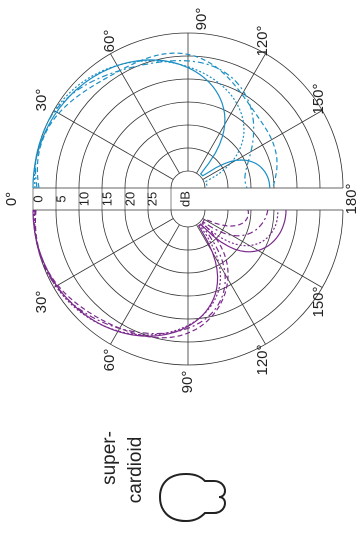 The image size is (364, 546). What do you see at coordinates (318, 98) in the screenshot?
I see `angle-label-150: 150°` at bounding box center [318, 98].